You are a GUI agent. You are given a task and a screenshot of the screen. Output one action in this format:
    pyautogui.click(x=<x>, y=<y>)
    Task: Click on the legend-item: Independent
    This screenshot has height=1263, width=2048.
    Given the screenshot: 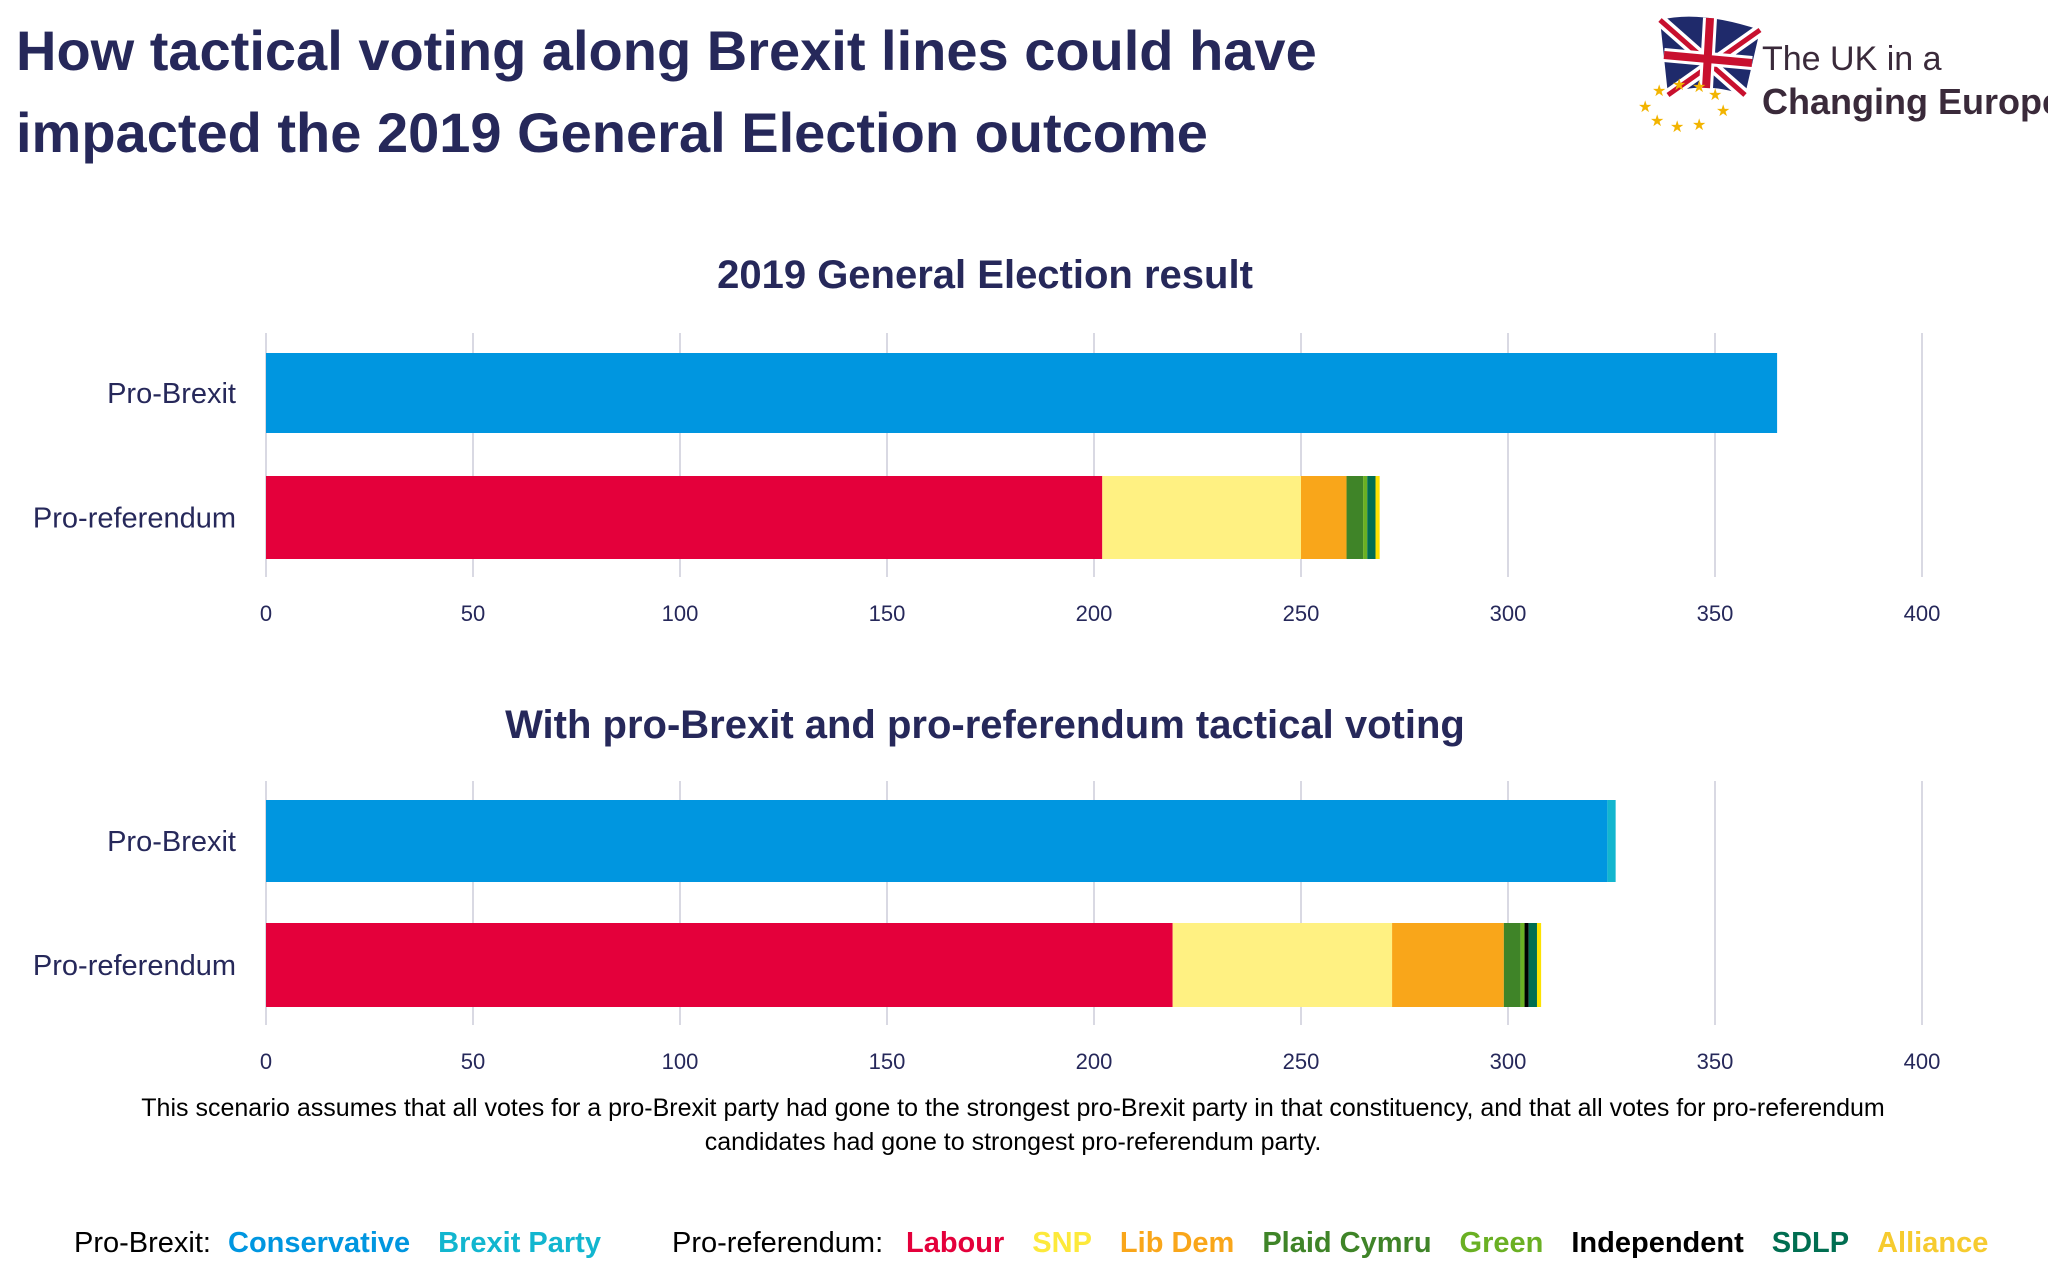 What is the action you would take?
    pyautogui.click(x=1657, y=1243)
    